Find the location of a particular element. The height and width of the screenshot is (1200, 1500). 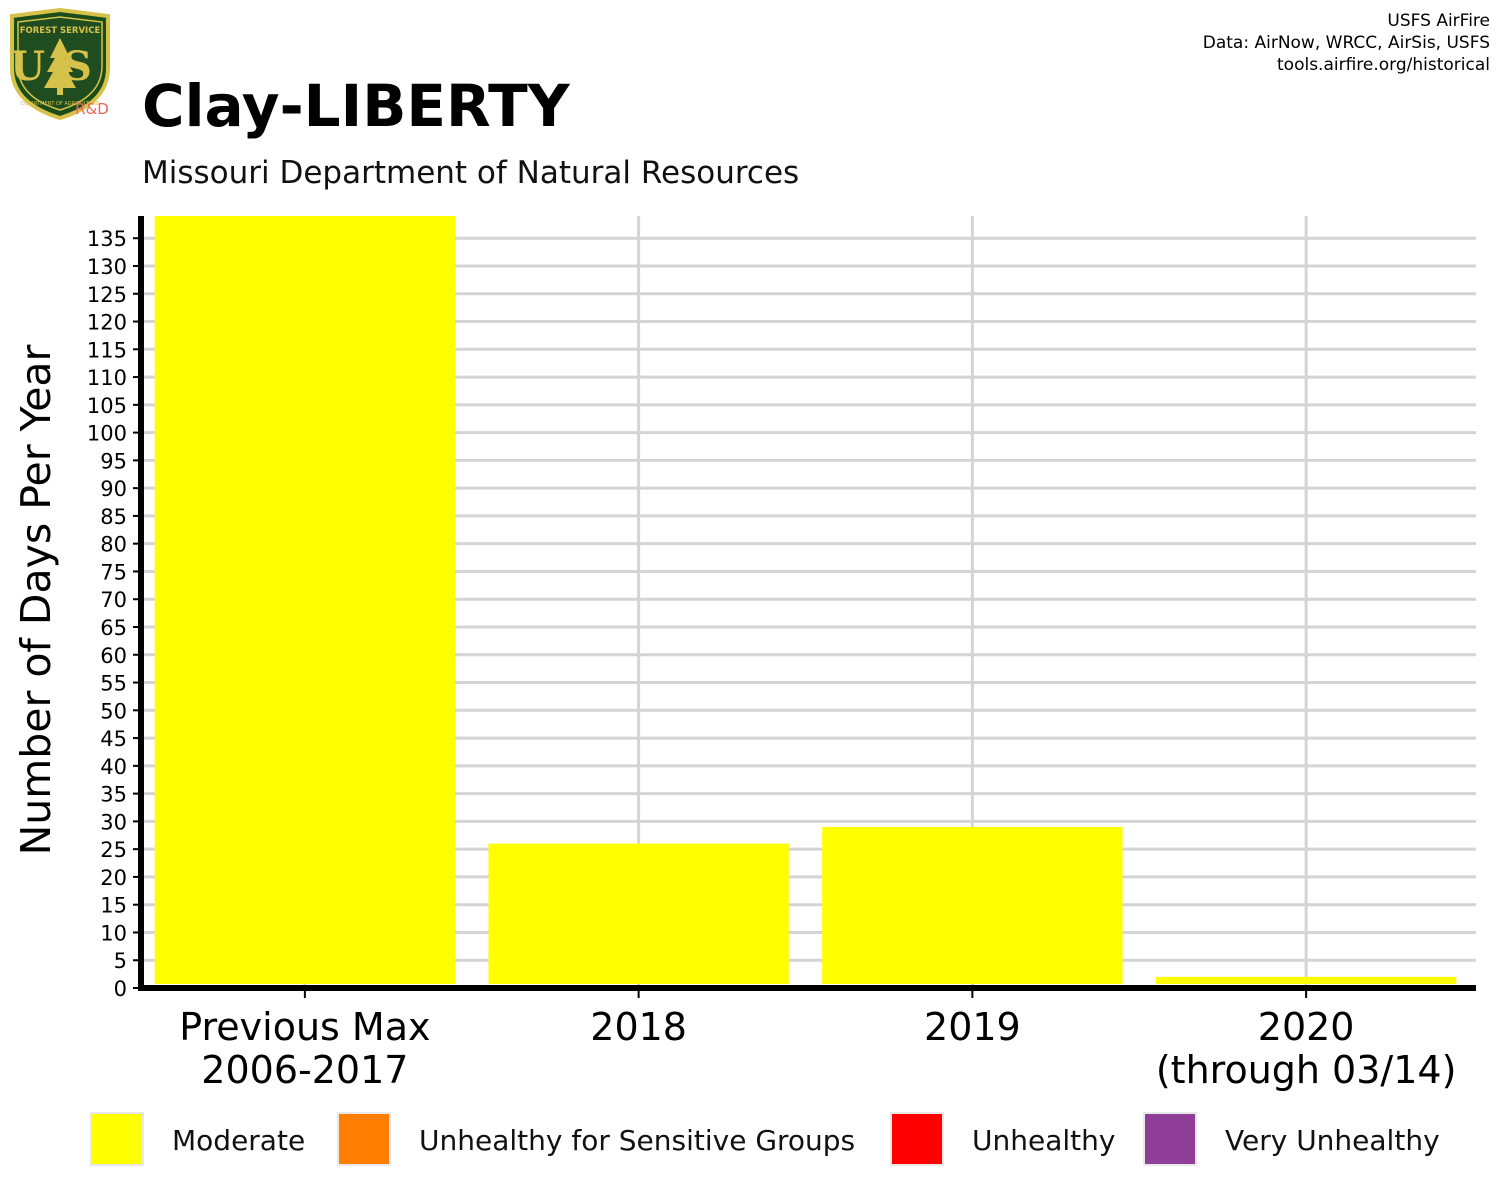

y-tick-label: 70 is located at coordinates (113, 600).